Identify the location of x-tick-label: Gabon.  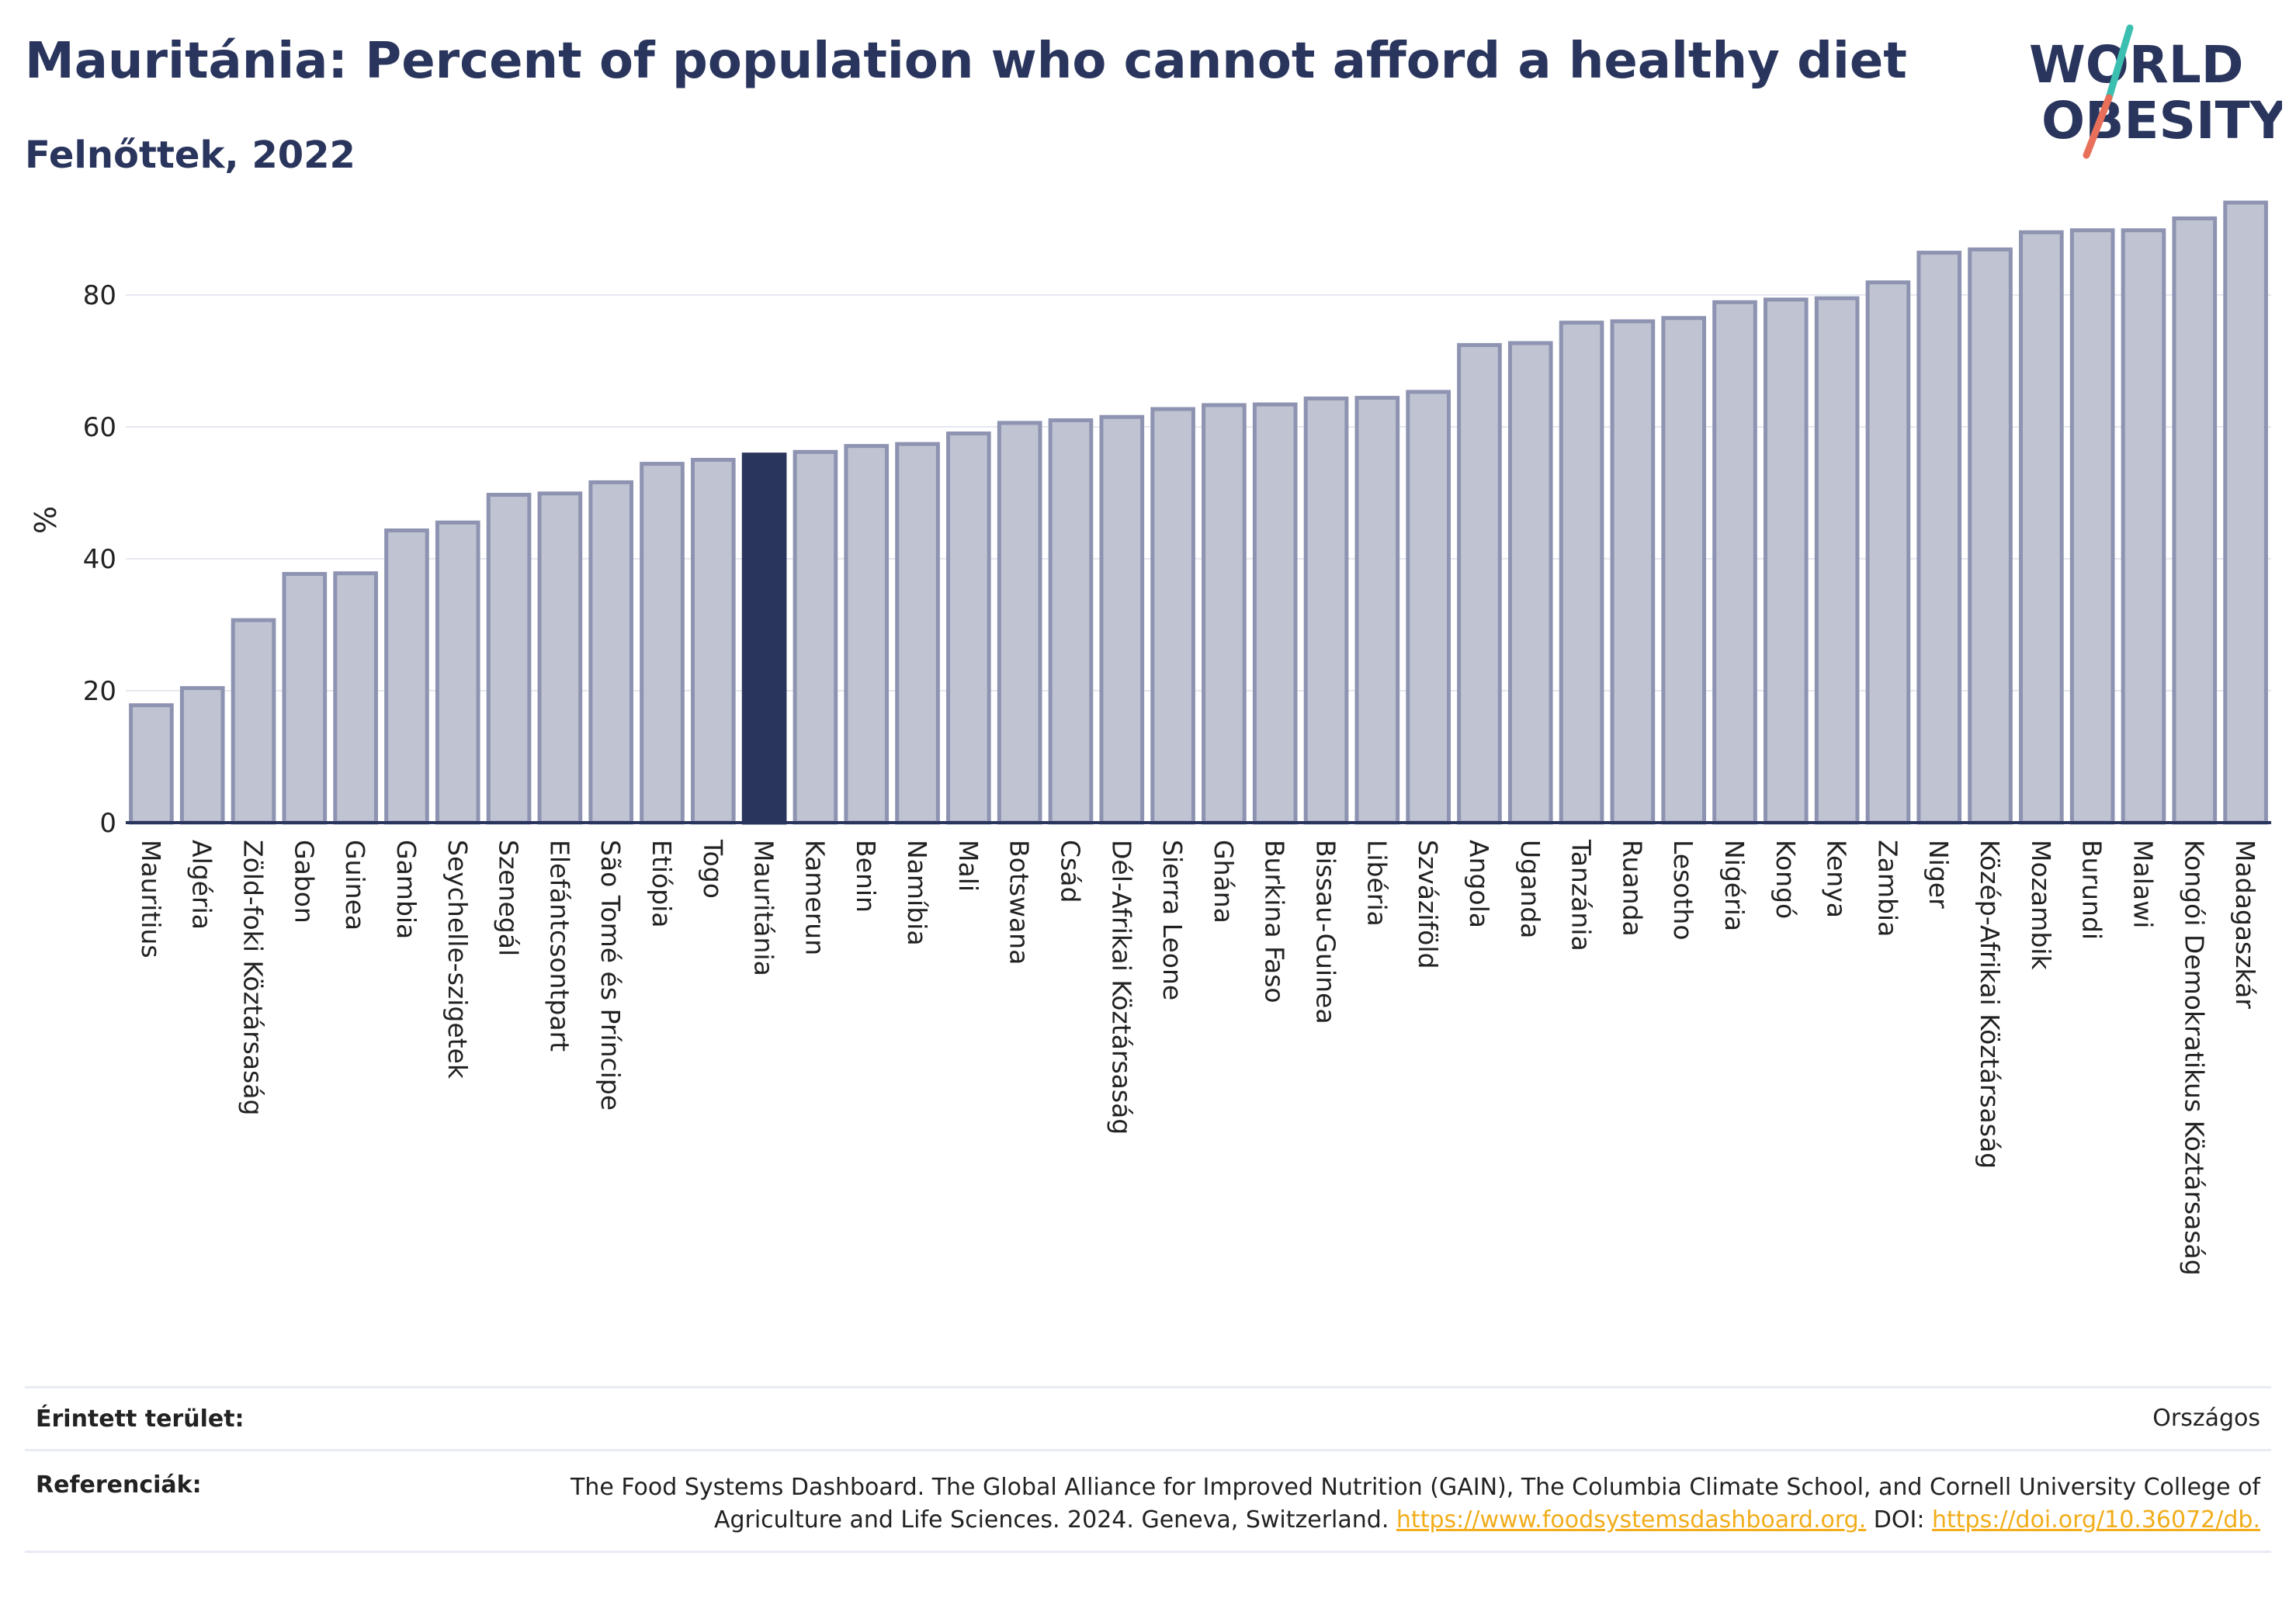
(304, 882).